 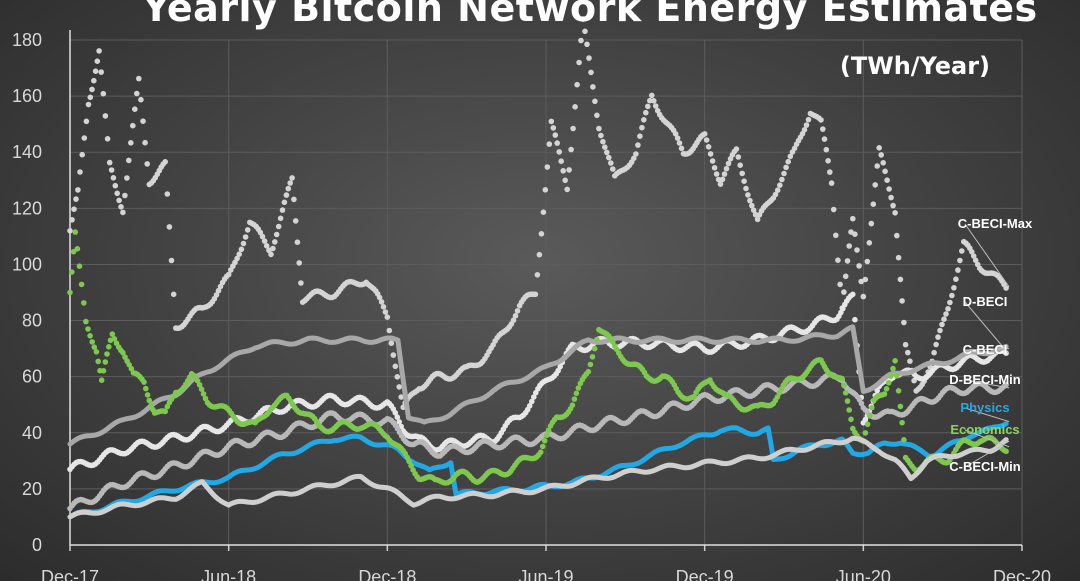 I want to click on y-tick-label: 80, so click(x=32, y=321).